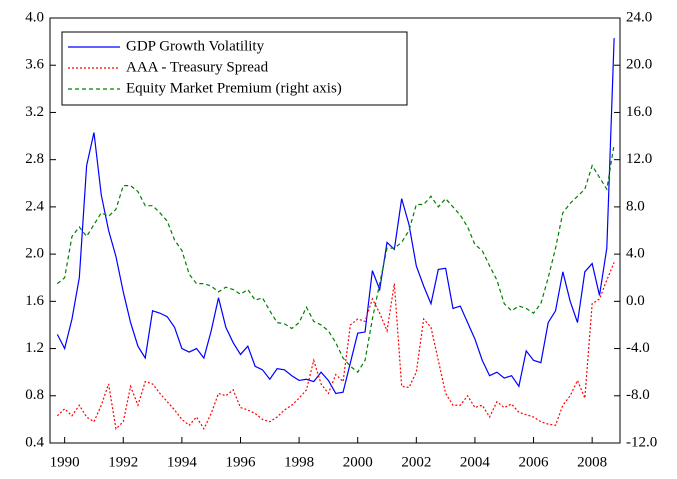 Image resolution: width=677 pixels, height=479 pixels. I want to click on y2-tick-label: 4.0, so click(635, 254).